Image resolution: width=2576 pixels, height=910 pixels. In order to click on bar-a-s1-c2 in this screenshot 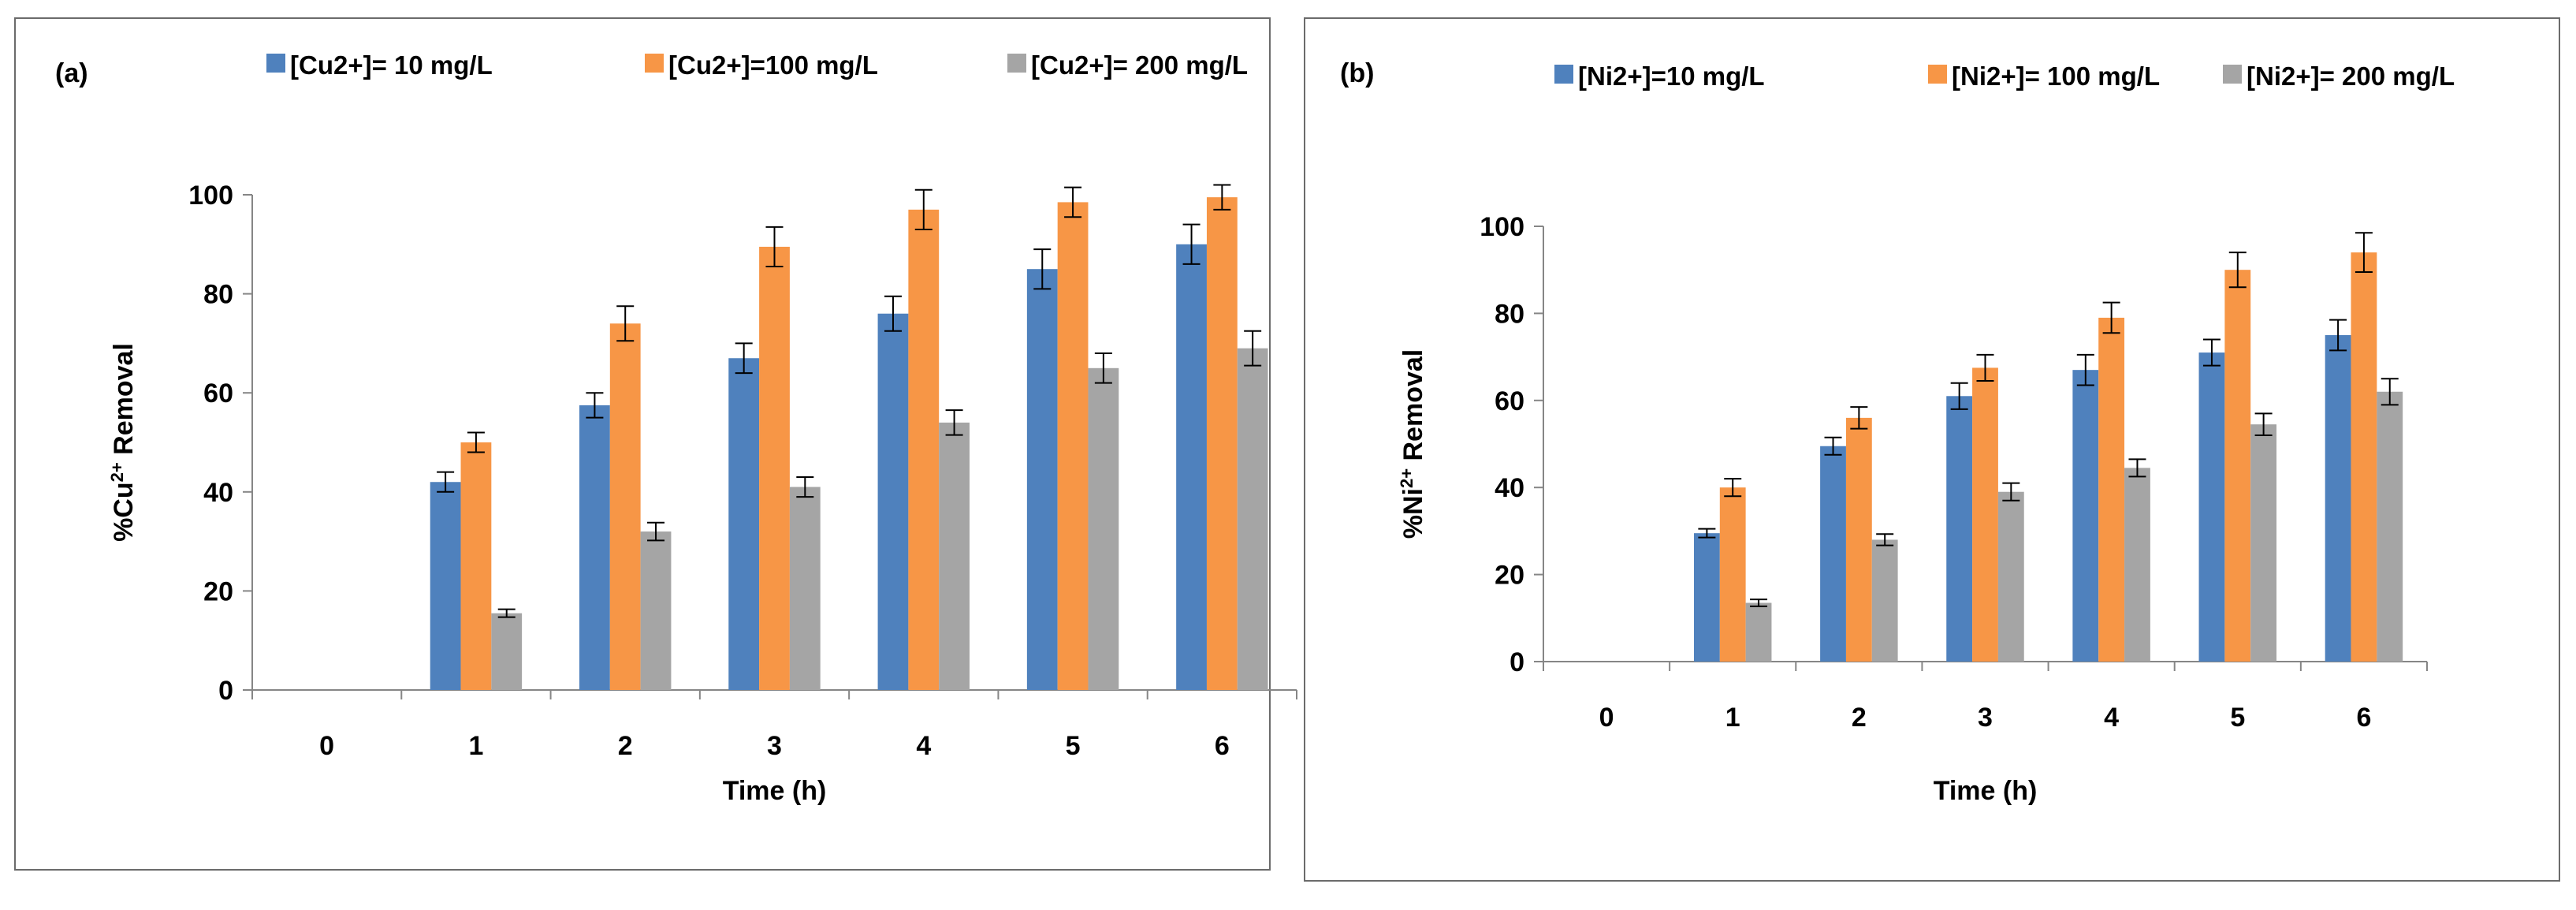, I will do `click(594, 547)`.